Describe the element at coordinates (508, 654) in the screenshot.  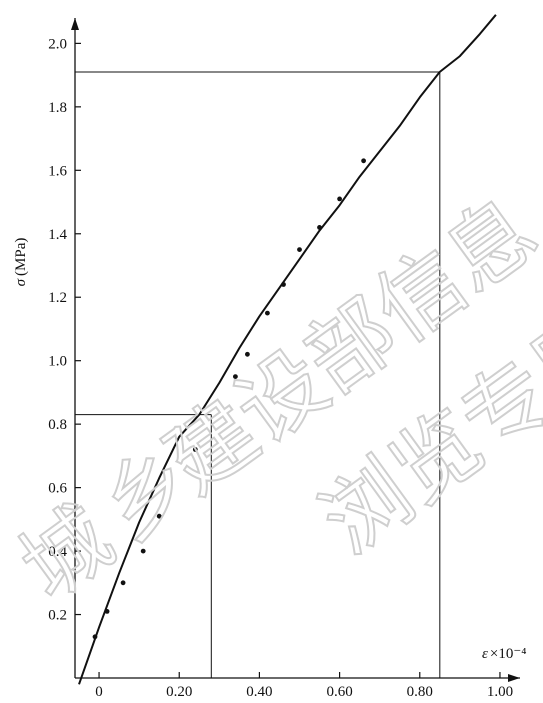
I see `x-axis-unit: ×10⁻⁴` at that location.